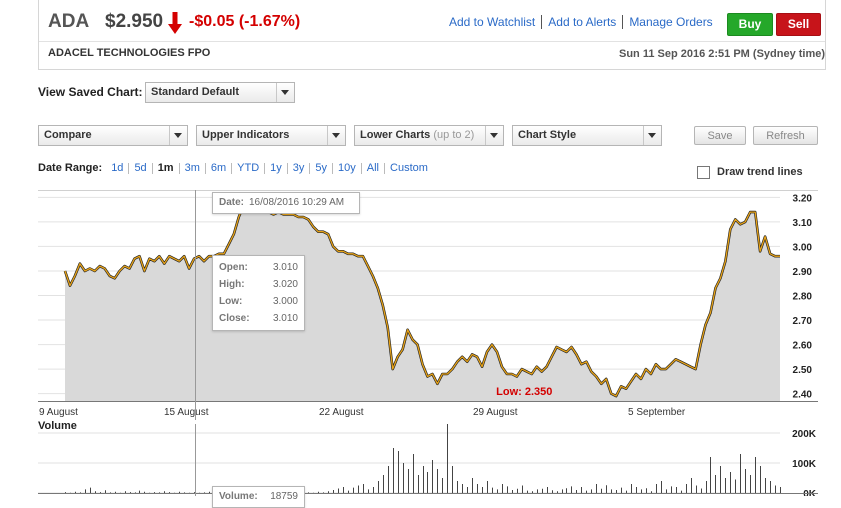 The width and height of the screenshot is (841, 508). I want to click on lower-charts-label: Lower Charts, so click(395, 135).